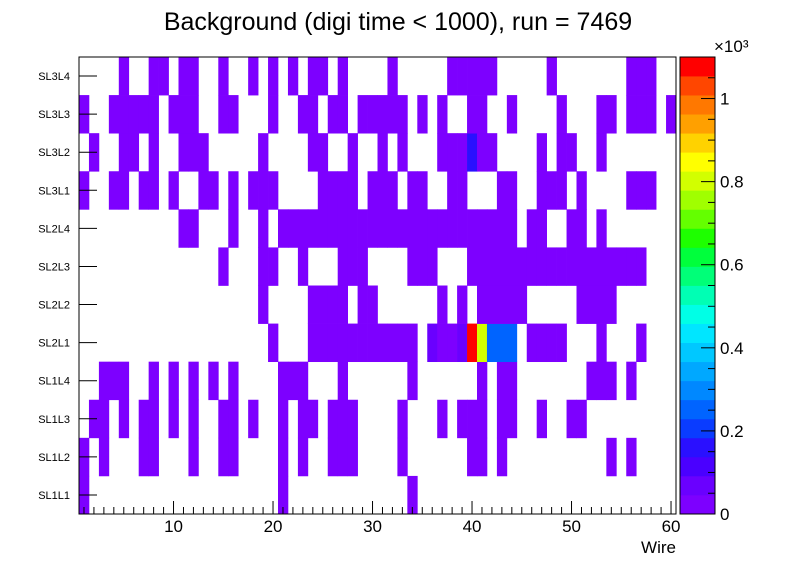 This screenshot has width=796, height=577. I want to click on colorbar-tick-label: 0.2, so click(732, 431).